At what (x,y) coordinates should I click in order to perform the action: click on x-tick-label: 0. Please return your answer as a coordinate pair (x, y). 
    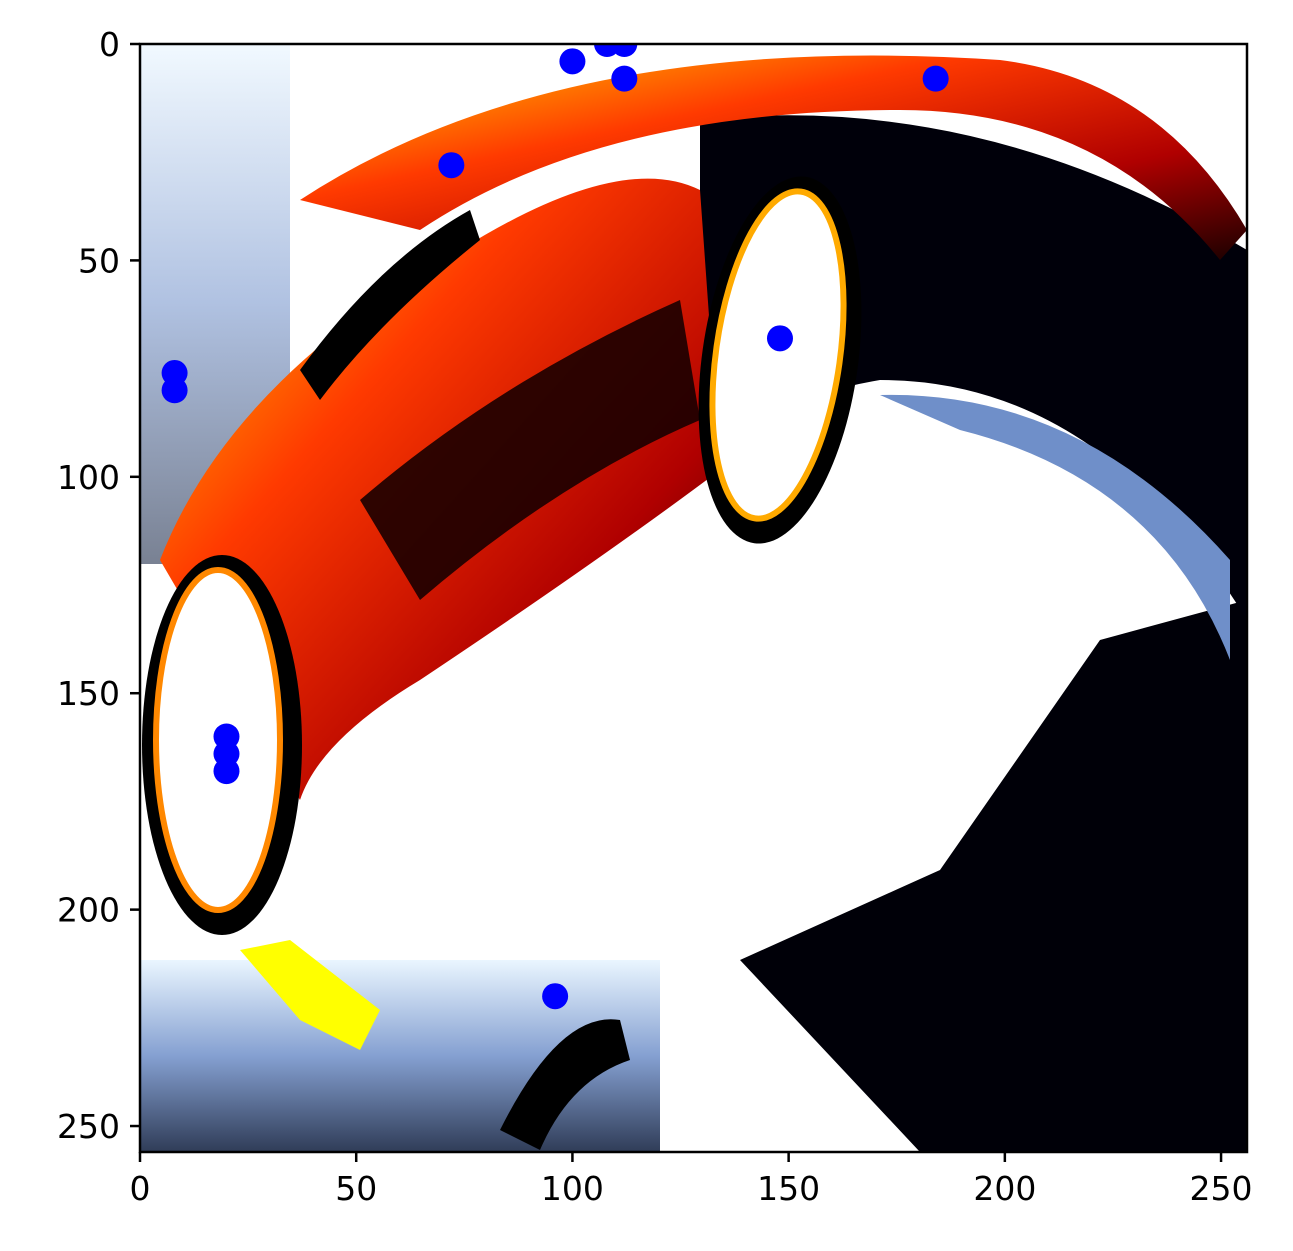
    Looking at the image, I should click on (140, 1188).